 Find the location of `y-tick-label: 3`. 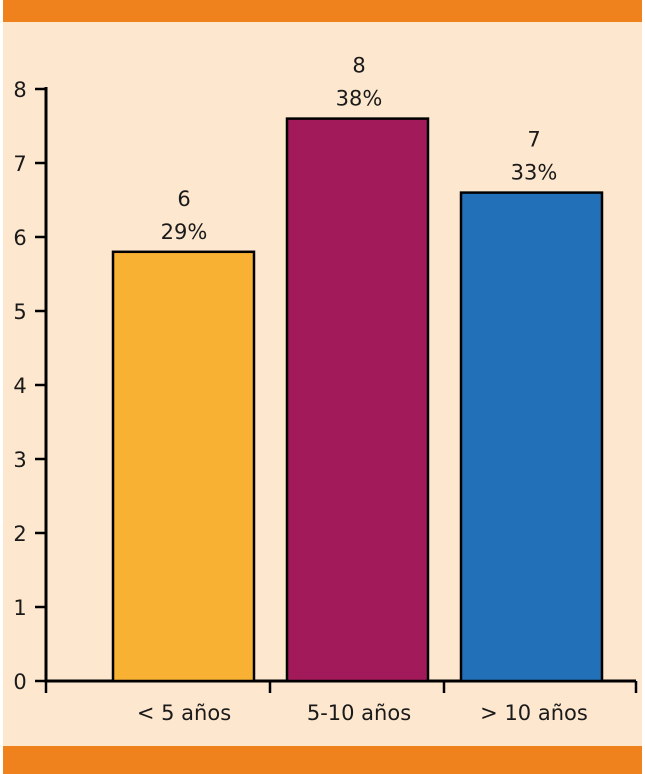

y-tick-label: 3 is located at coordinates (19, 460).